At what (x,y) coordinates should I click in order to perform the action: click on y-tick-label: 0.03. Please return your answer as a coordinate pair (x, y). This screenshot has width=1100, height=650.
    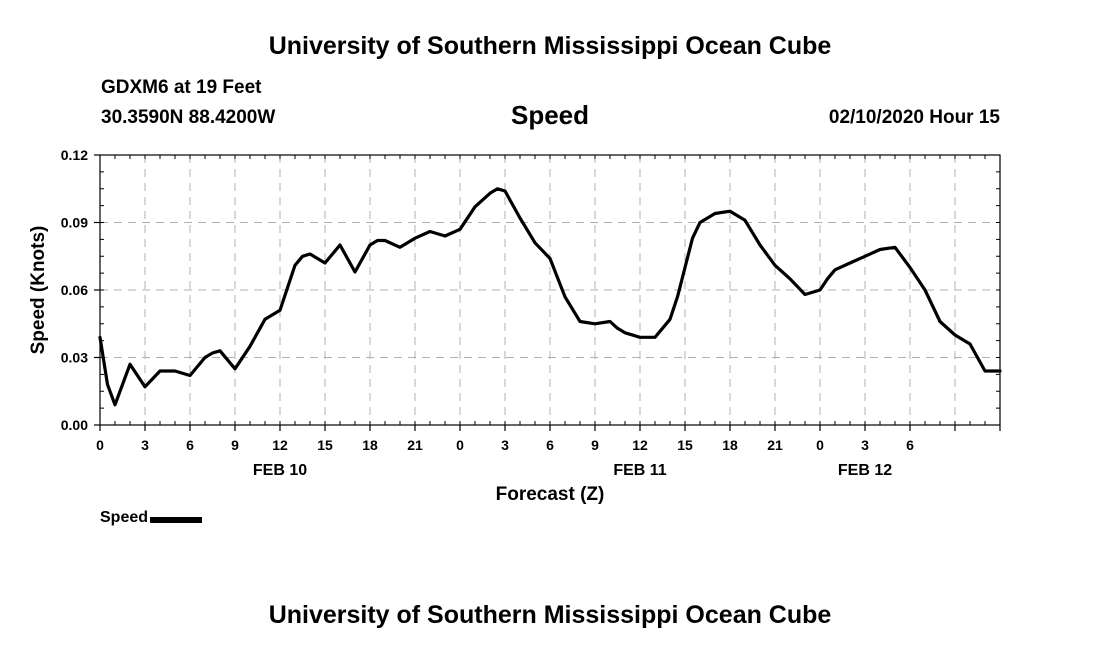
    Looking at the image, I should click on (74, 358).